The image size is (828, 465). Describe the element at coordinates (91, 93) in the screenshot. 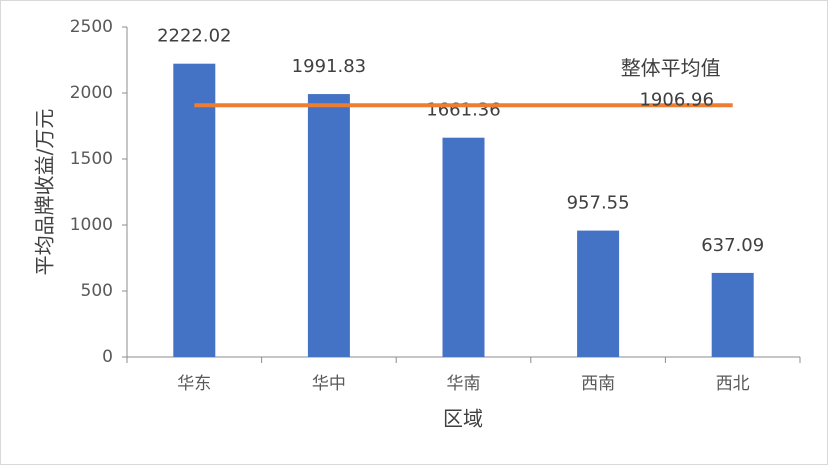

I see `y-tick-label: 2000` at that location.